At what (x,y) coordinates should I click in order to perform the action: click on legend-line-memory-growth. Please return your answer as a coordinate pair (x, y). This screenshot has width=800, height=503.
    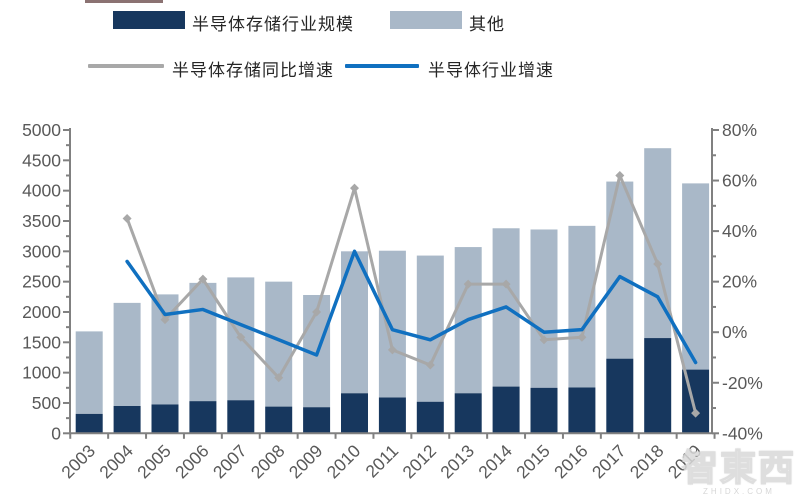
    Looking at the image, I should click on (126, 66).